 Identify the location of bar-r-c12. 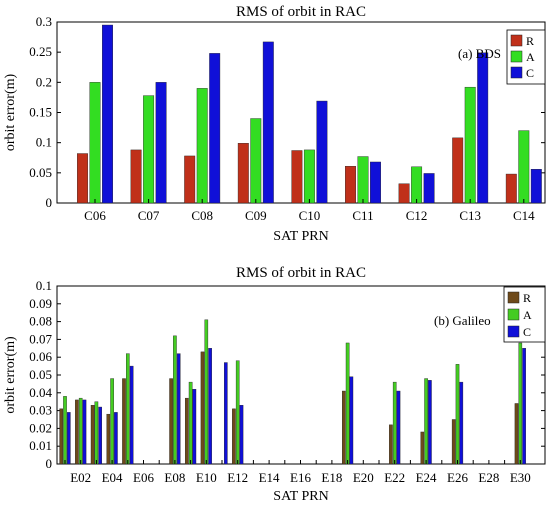
(404, 193).